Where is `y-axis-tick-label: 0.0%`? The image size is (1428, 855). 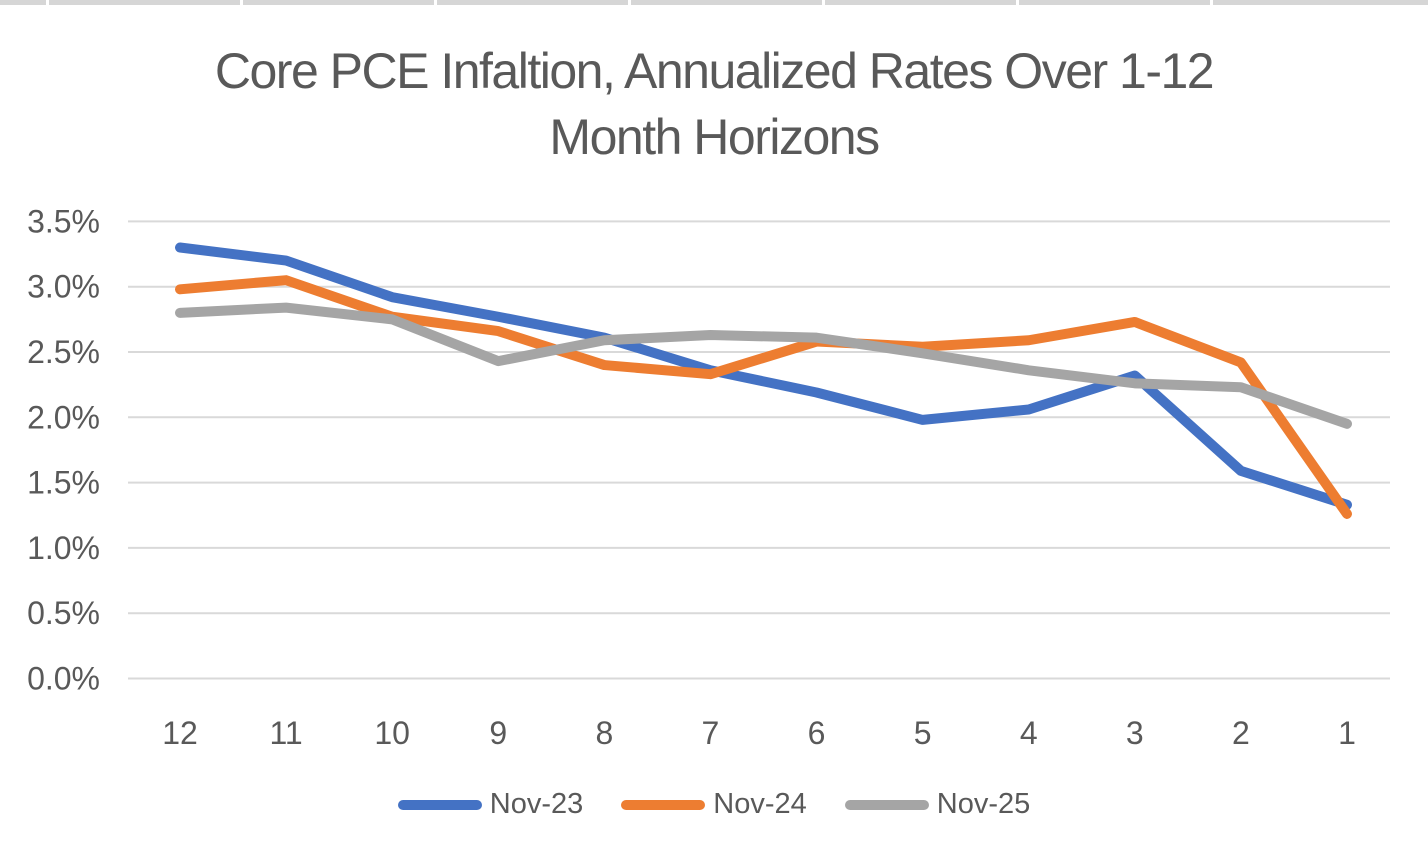
y-axis-tick-label: 0.0% is located at coordinates (63, 679).